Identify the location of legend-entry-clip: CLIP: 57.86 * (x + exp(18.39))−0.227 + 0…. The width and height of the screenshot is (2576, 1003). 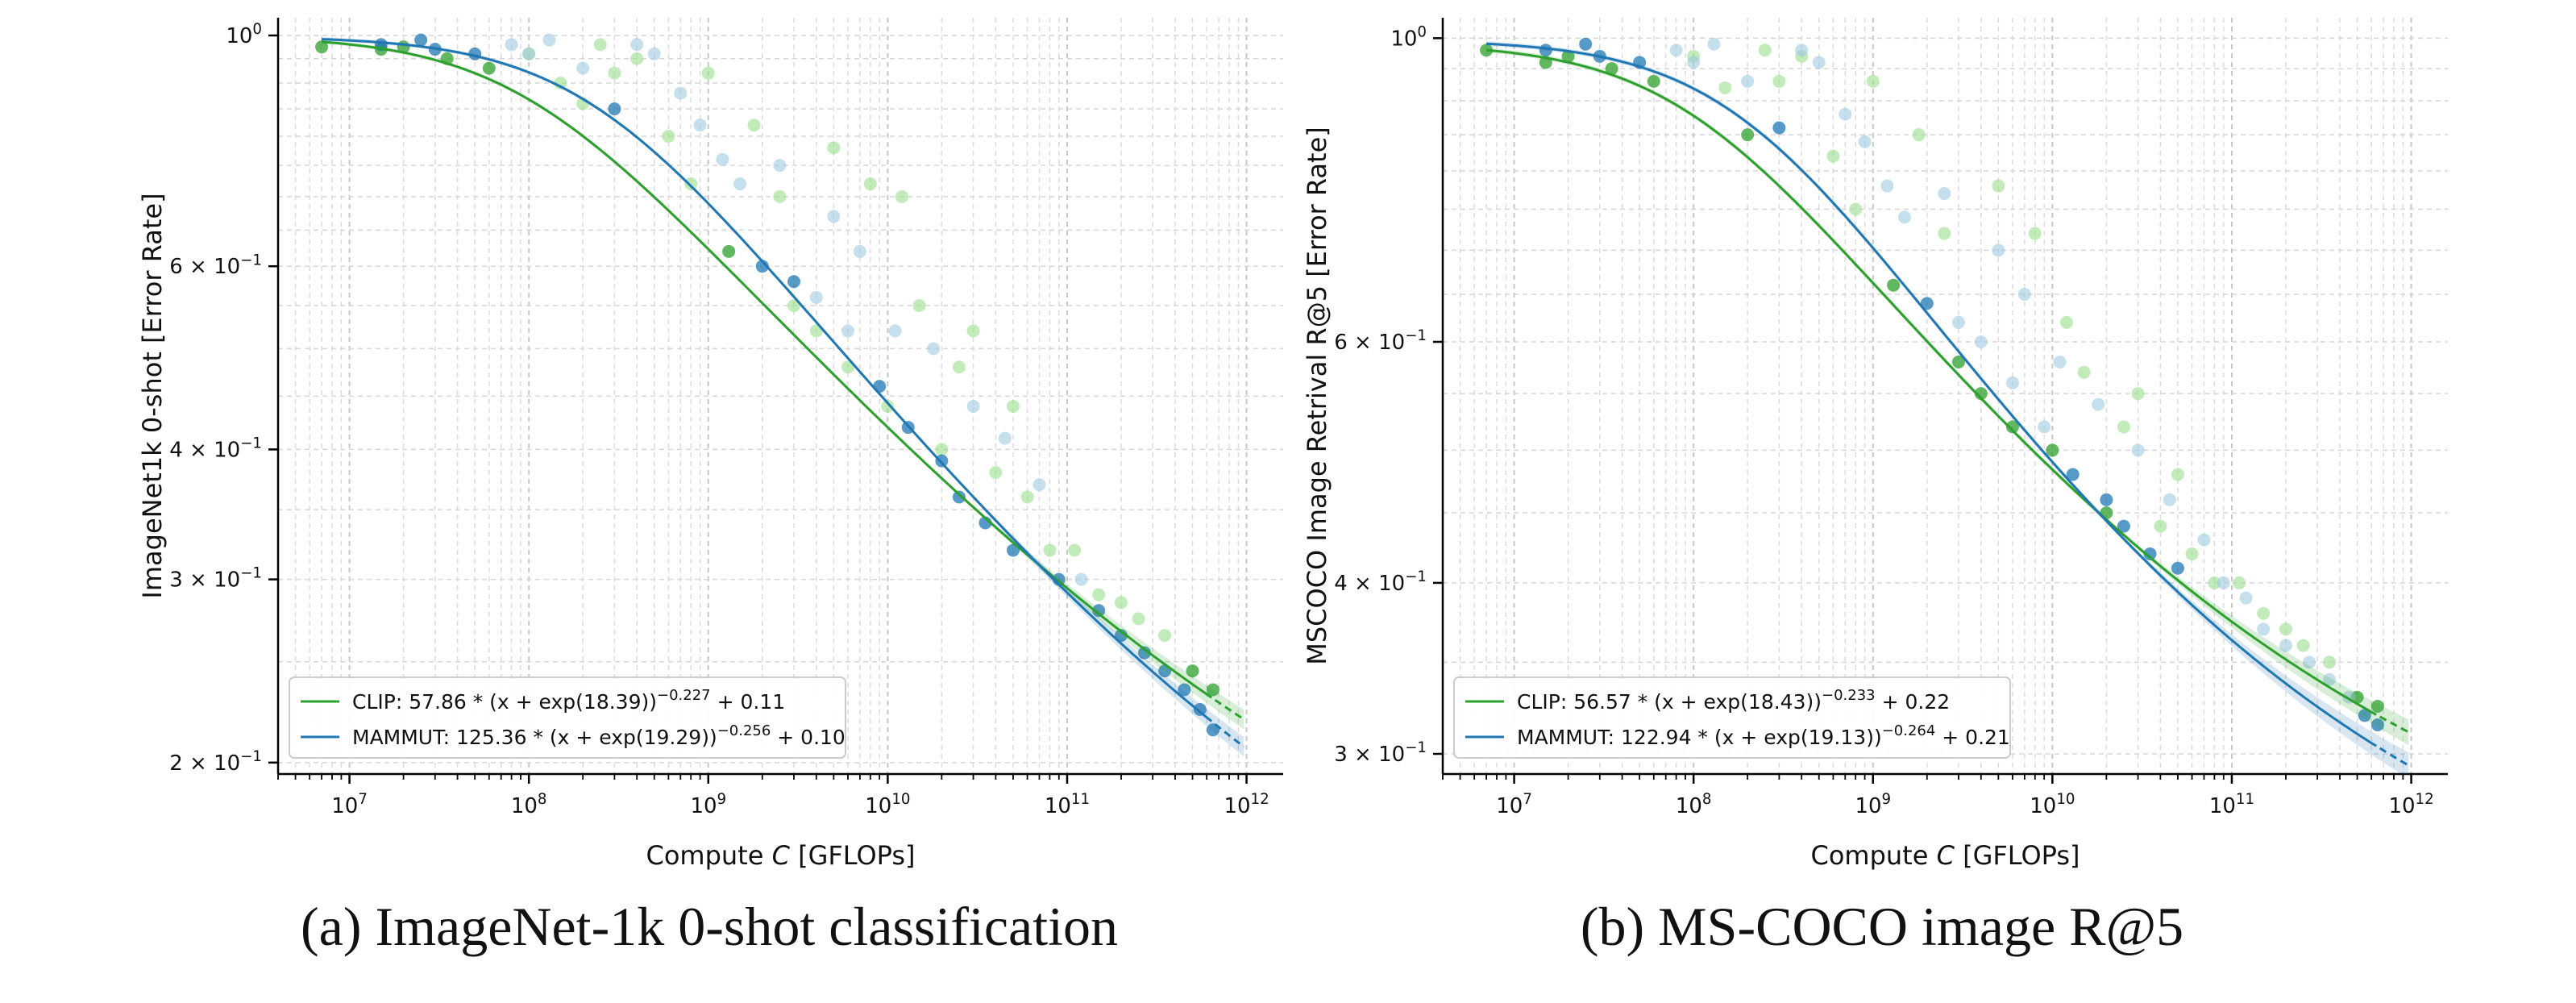
(568, 700).